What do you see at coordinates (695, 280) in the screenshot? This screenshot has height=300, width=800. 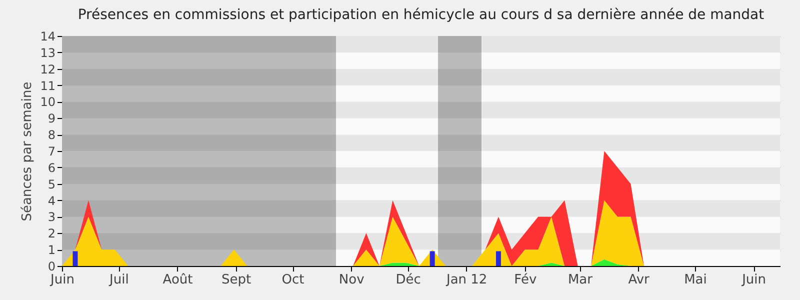 I see `x-tick-label: Mai` at bounding box center [695, 280].